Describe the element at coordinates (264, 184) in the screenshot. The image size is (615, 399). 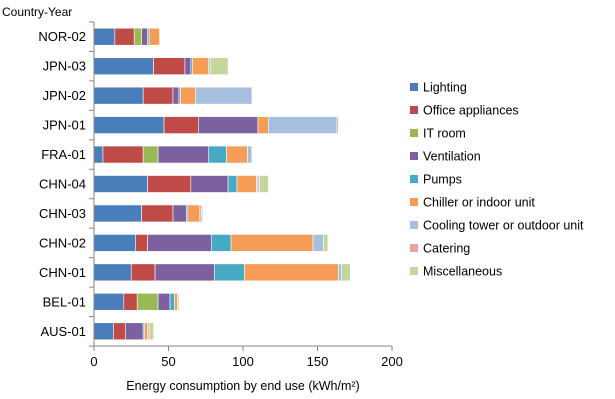
I see `bar-chn-04-miscellaneous` at that location.